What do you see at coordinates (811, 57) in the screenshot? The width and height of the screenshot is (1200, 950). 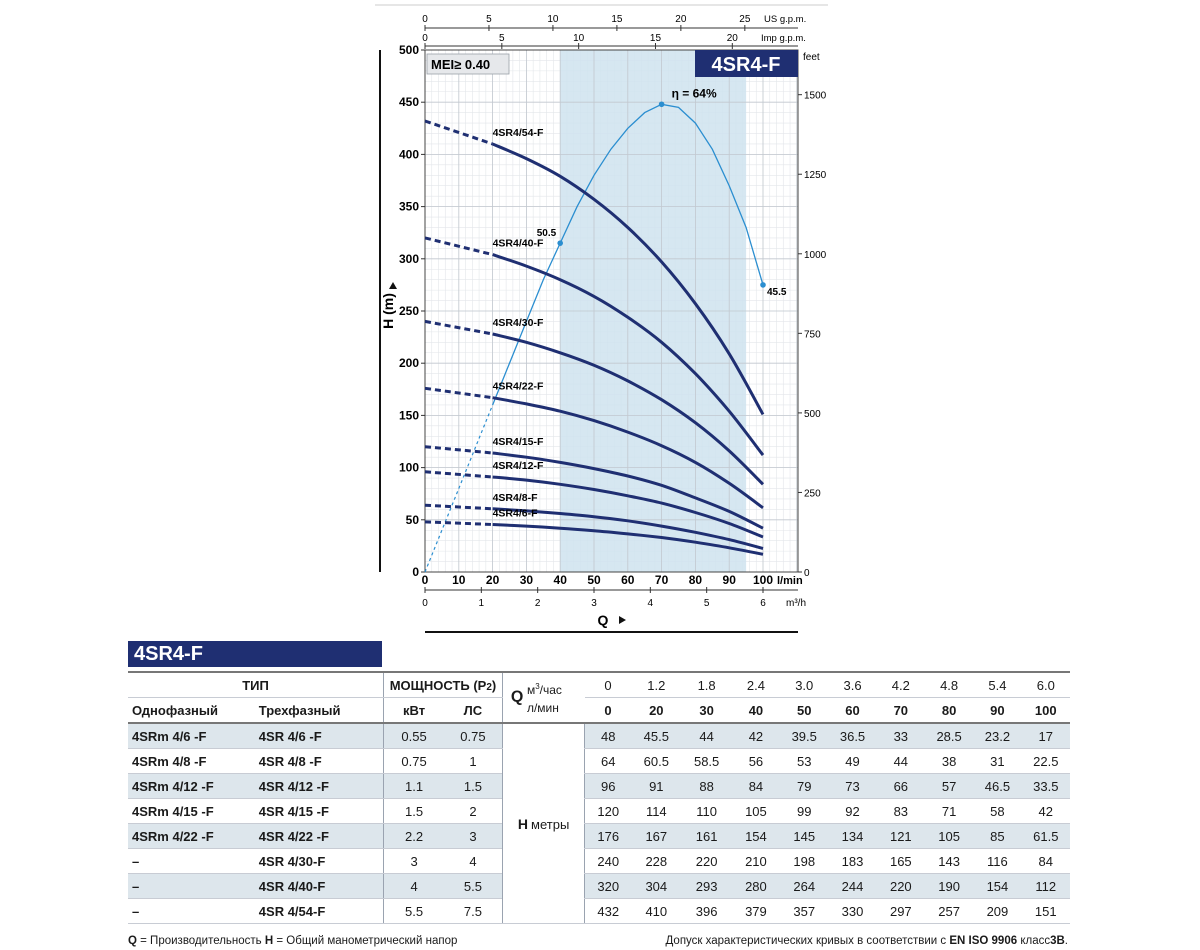 I see `feet-unit-label: feet` at bounding box center [811, 57].